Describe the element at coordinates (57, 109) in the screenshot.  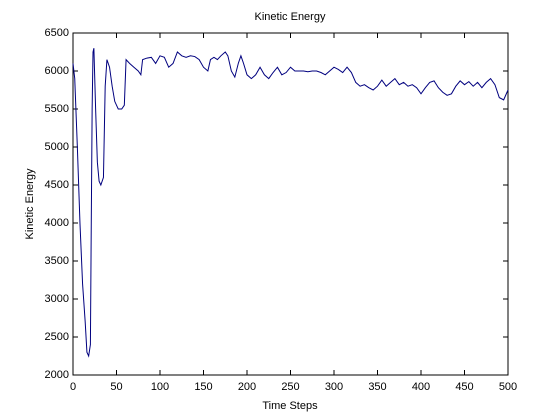
I see `y-tick-label: 5500` at that location.